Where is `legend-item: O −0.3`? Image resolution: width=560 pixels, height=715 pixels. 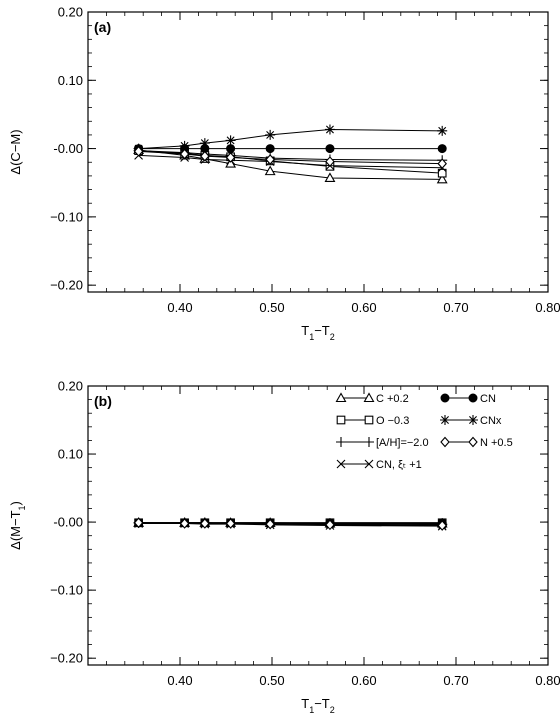 legend-item: O −0.3 is located at coordinates (372, 421).